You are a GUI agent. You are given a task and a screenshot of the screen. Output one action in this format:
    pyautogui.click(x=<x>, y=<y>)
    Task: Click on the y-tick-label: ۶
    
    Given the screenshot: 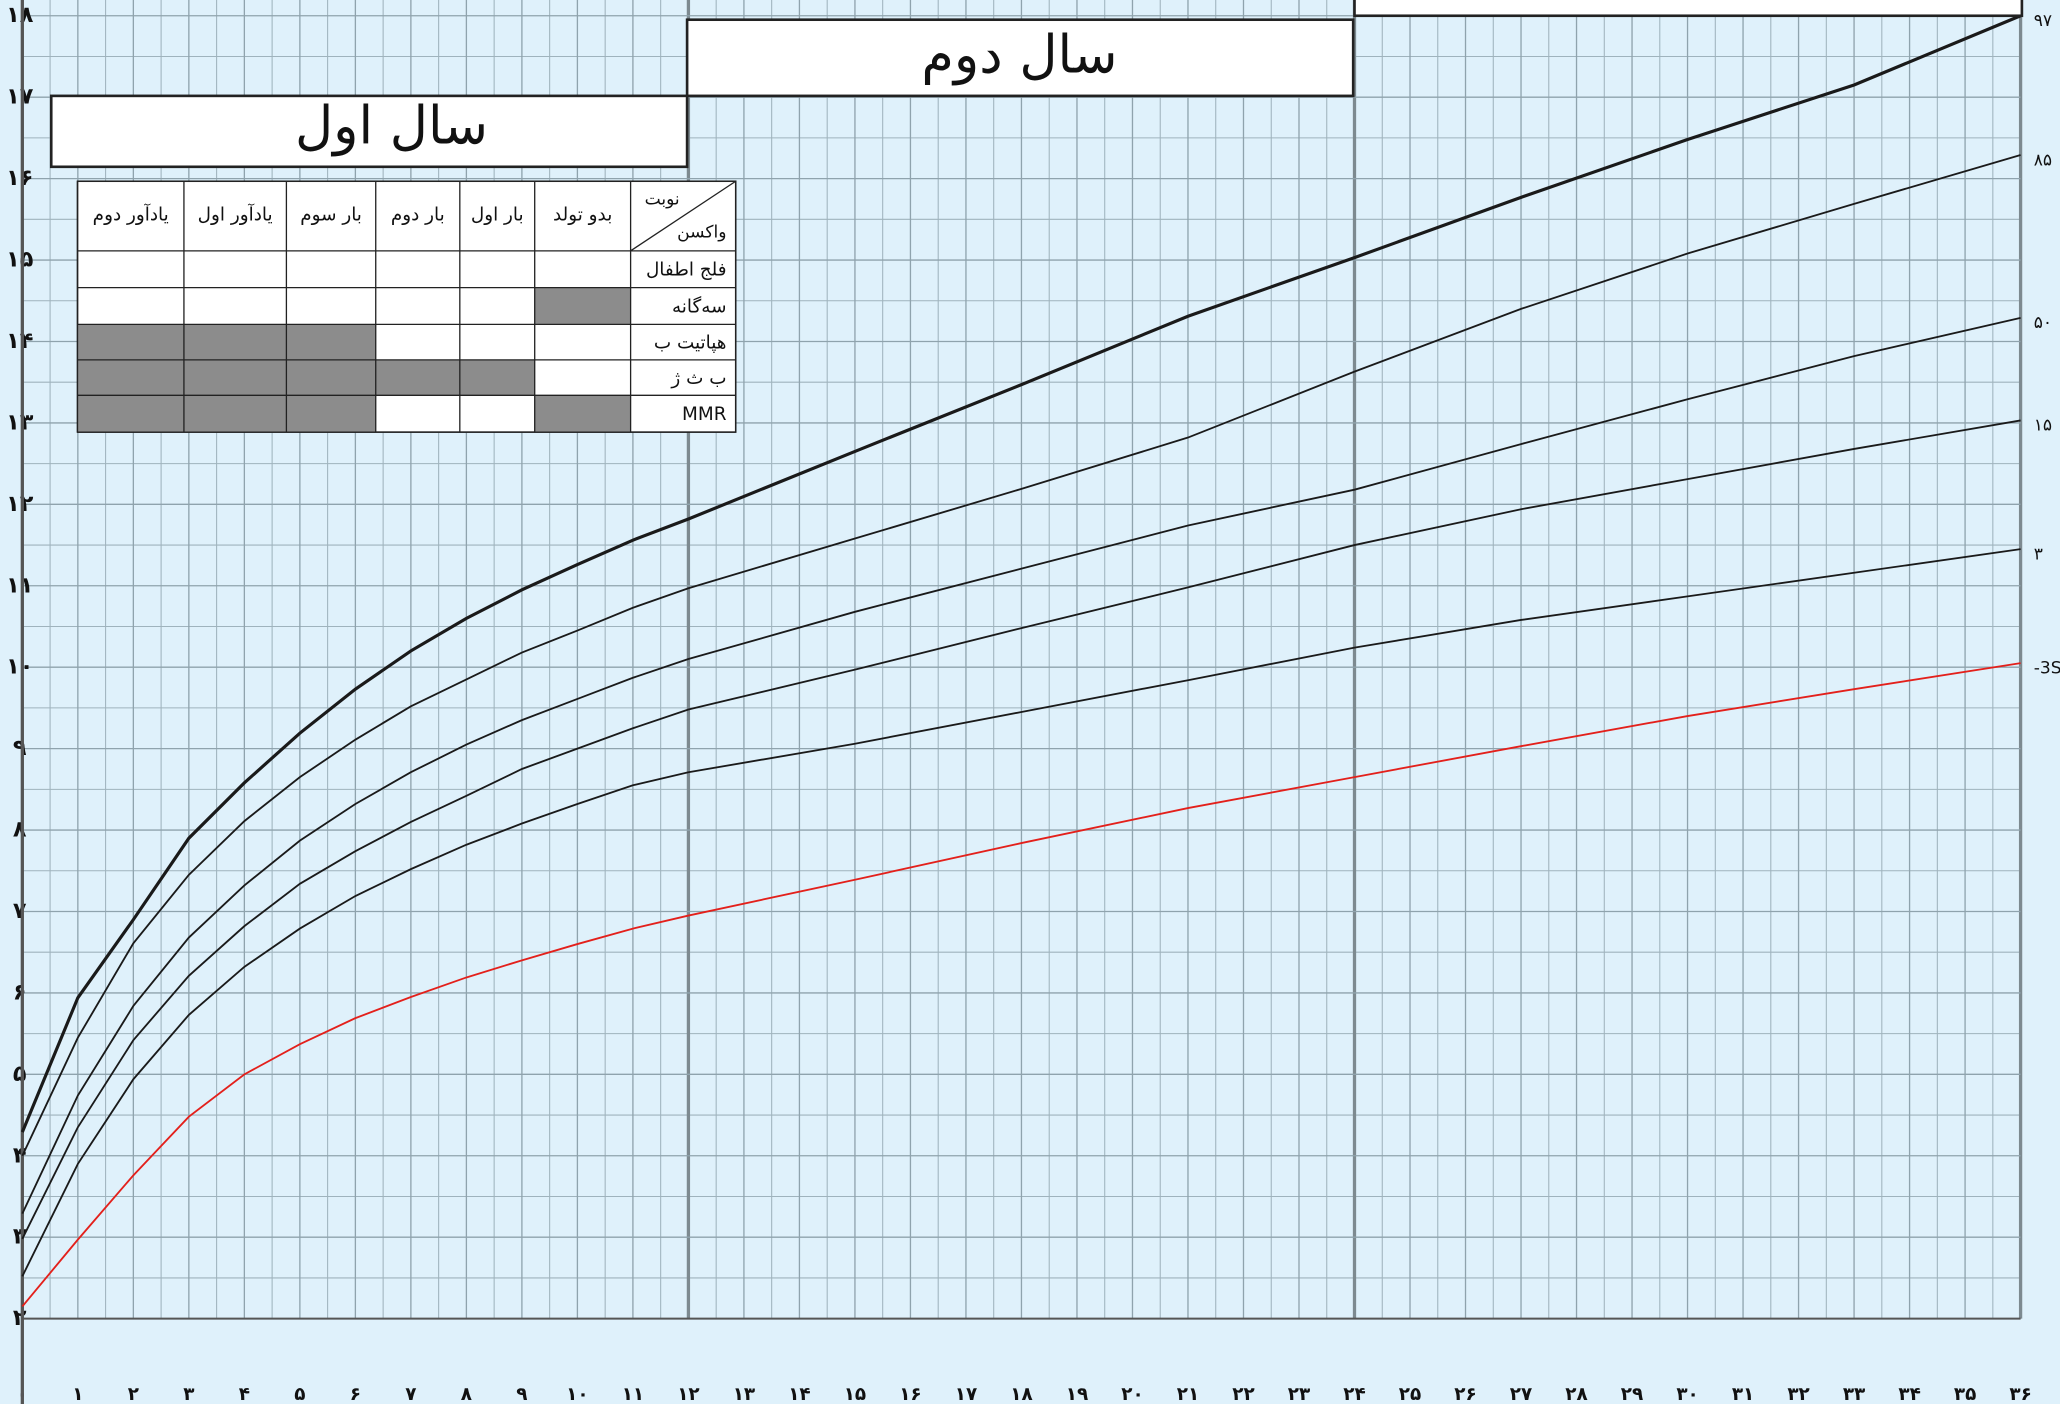 What is the action you would take?
    pyautogui.click(x=20, y=992)
    